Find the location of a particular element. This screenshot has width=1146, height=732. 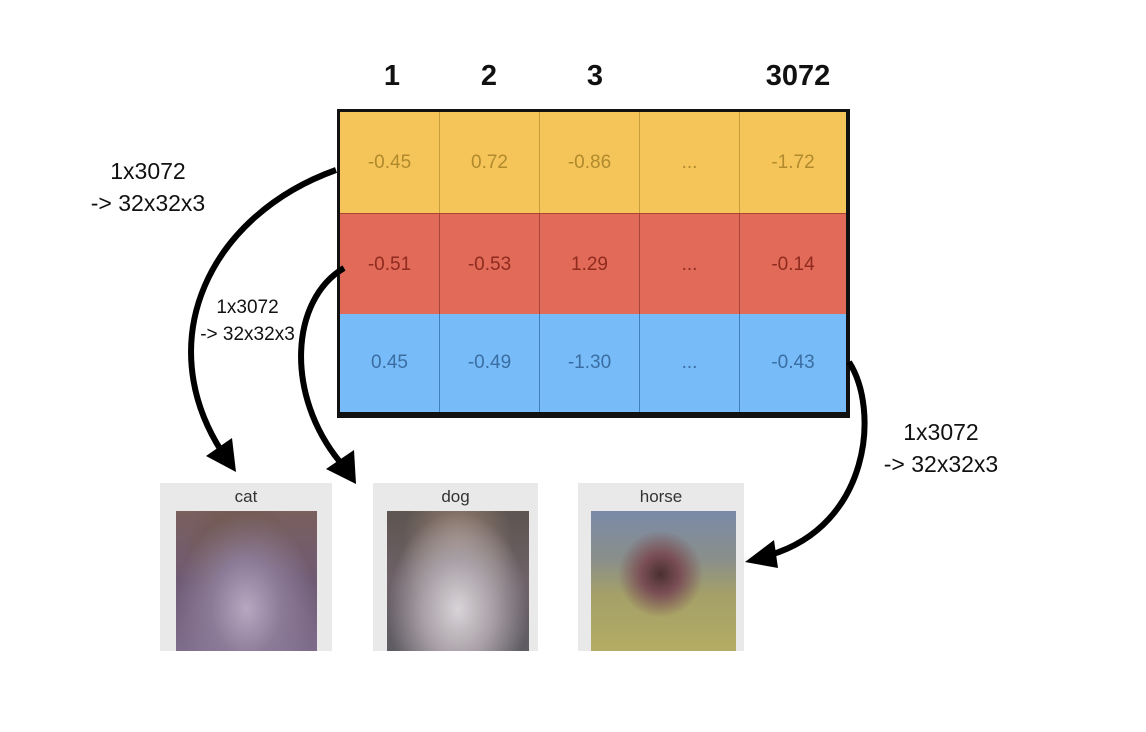

reshape-annotation-cat: 1x3072 -> 32x32x3 is located at coordinates (148, 187).